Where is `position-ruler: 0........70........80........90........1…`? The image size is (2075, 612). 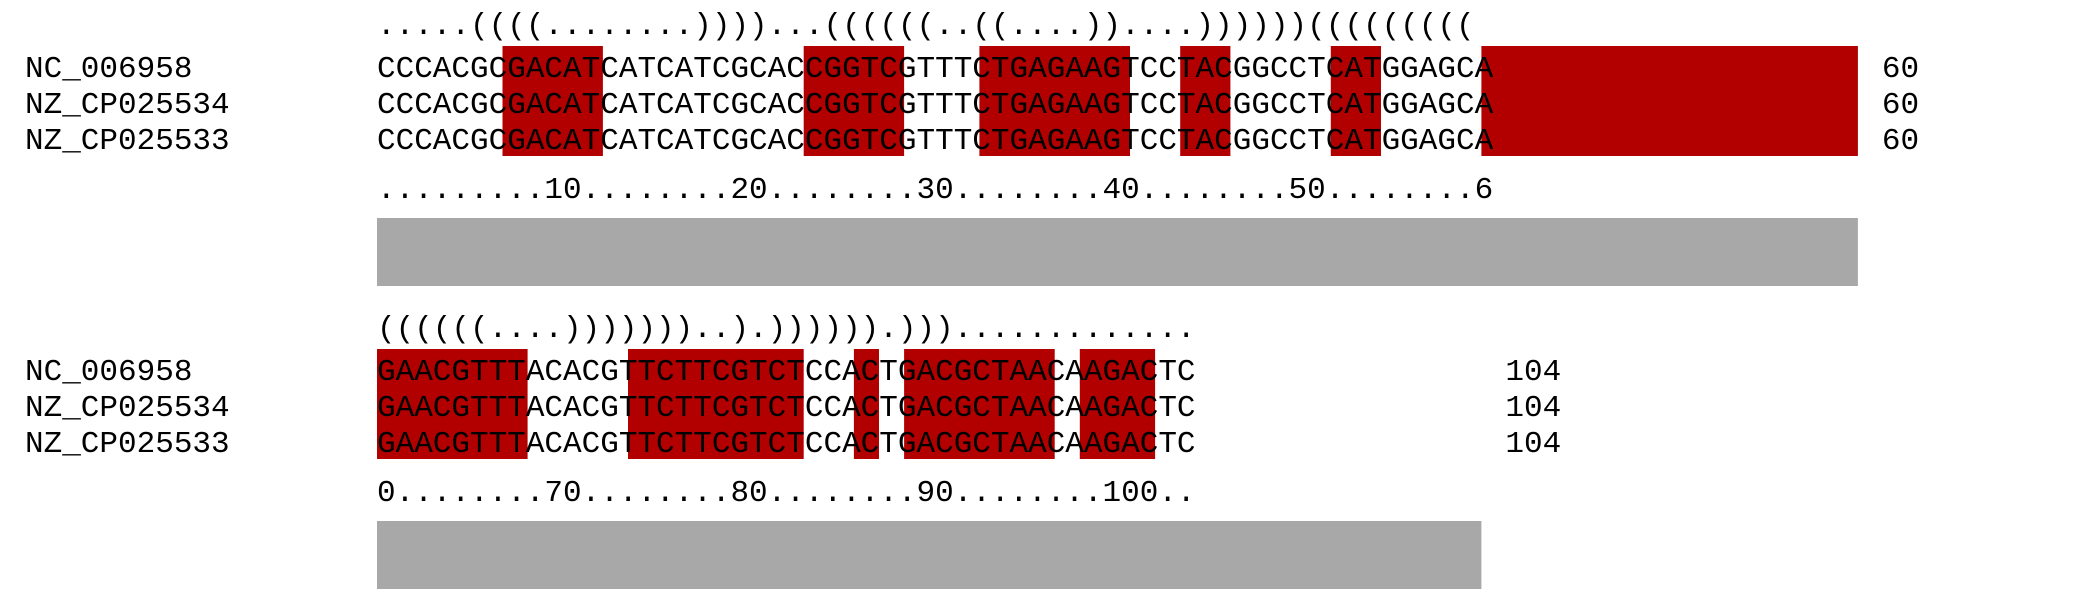
position-ruler: 0........70........80........90........1… is located at coordinates (786, 493).